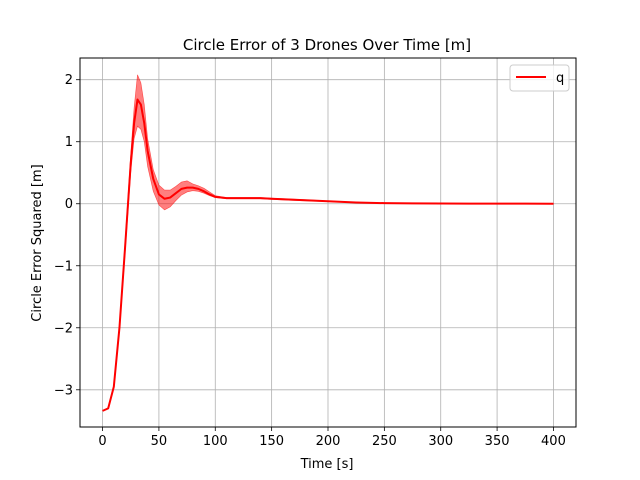 This screenshot has height=480, width=640. What do you see at coordinates (69, 204) in the screenshot?
I see `y-tick-label: 0` at bounding box center [69, 204].